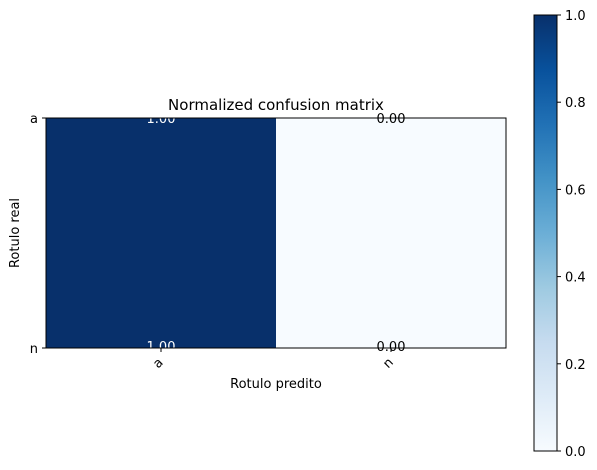  I want to click on y-axis-label: Rotulo real, so click(15, 233).